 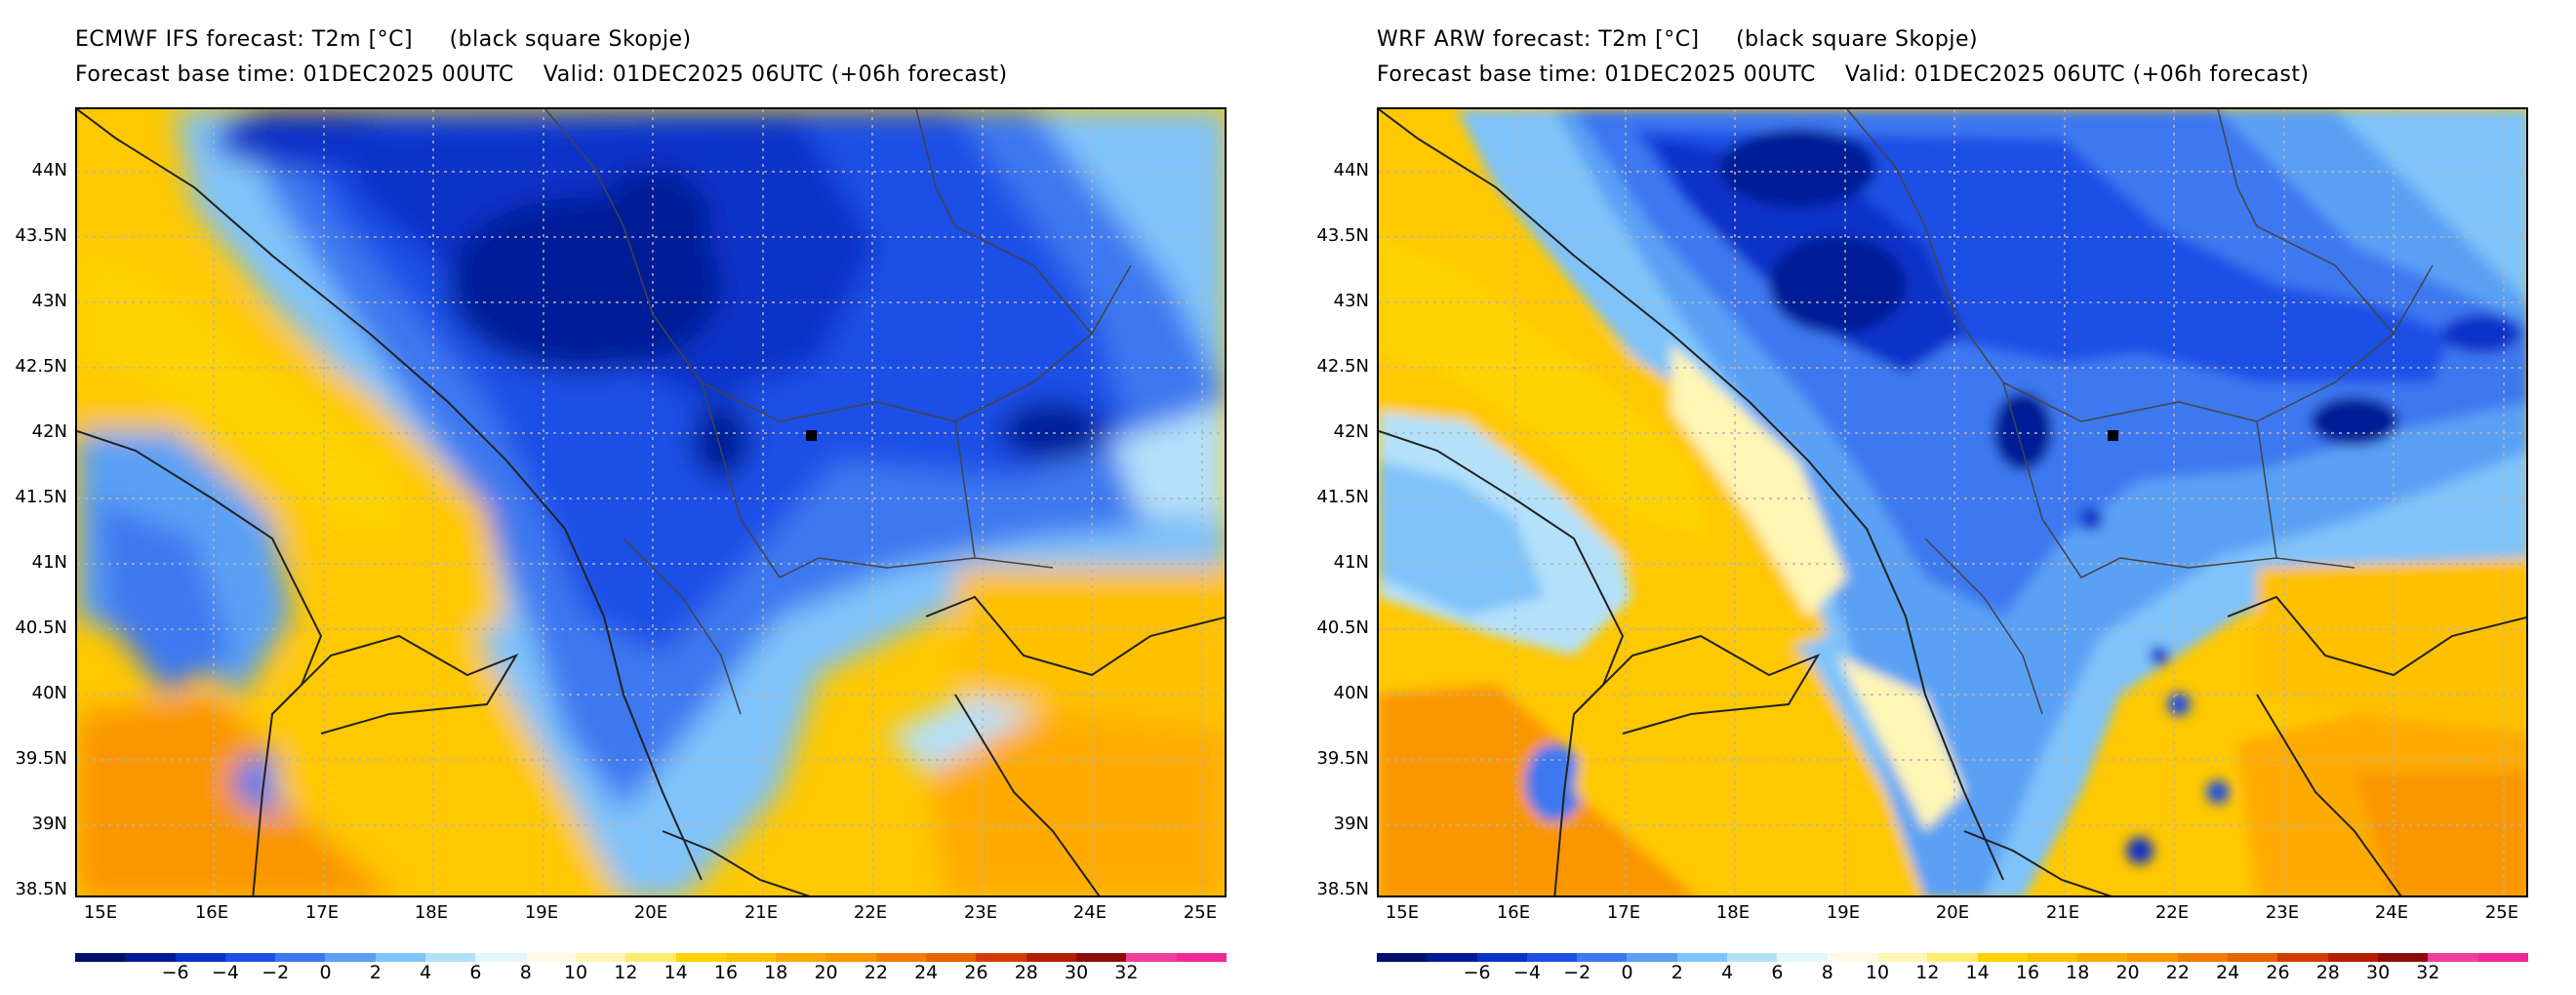 I want to click on colorbar-label: 30, so click(x=2378, y=972).